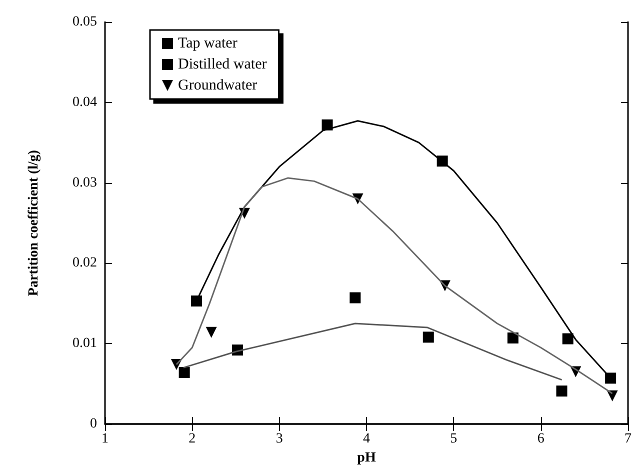 The height and width of the screenshot is (470, 640). Describe the element at coordinates (34, 223) in the screenshot. I see `y-axis-title: Partition coefficient (l/g)` at that location.